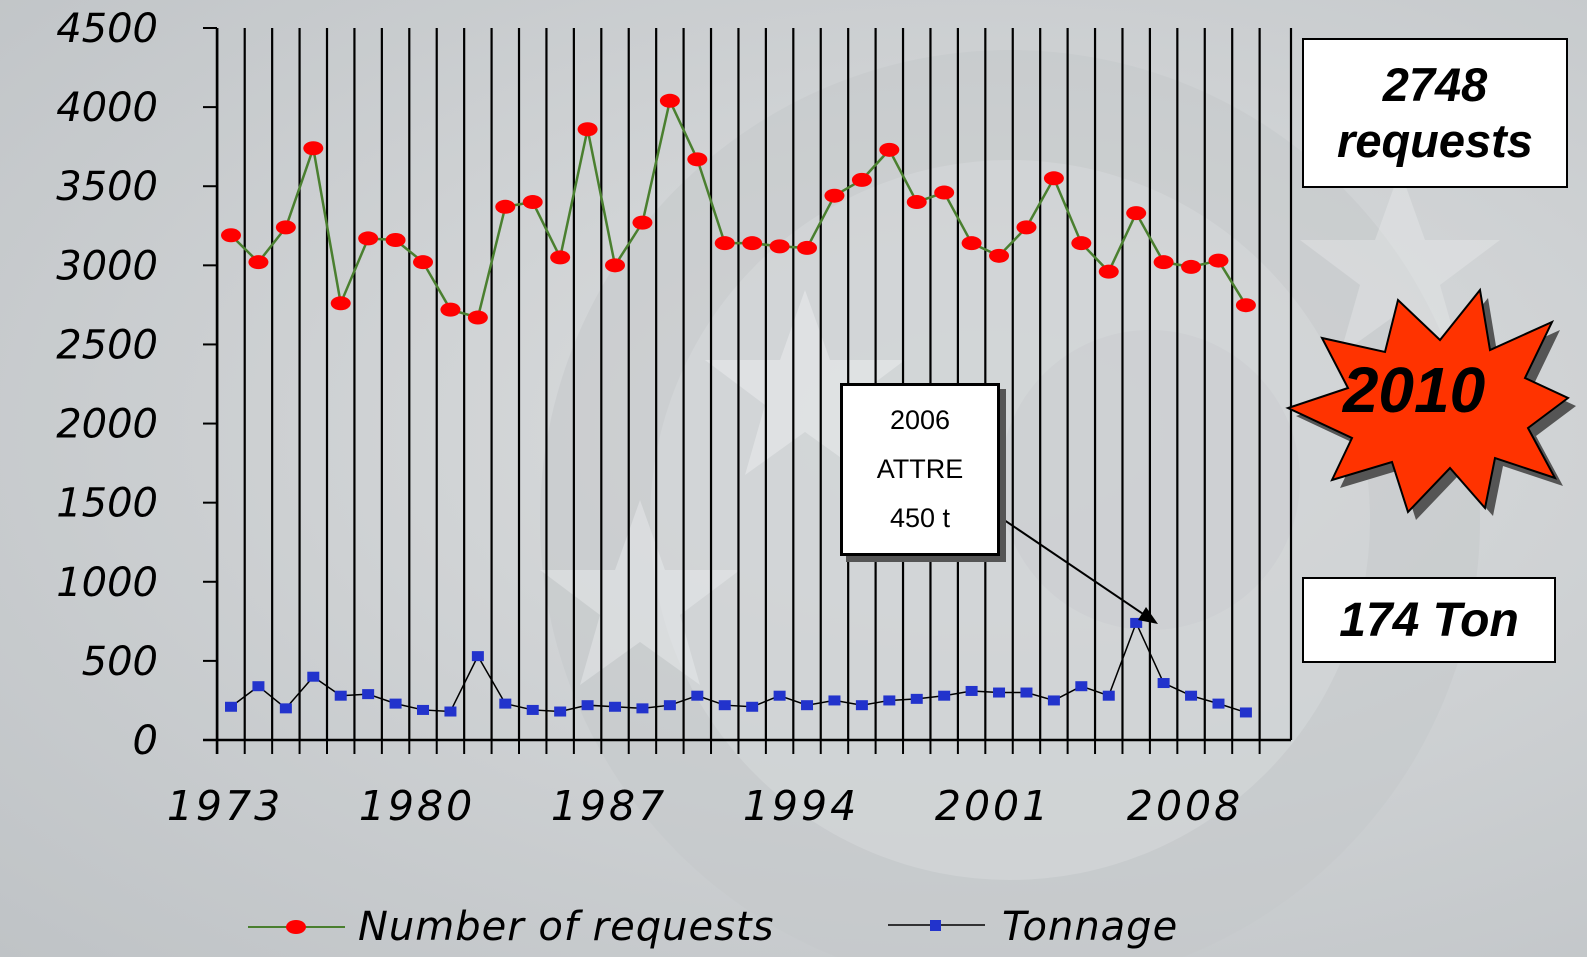 Image resolution: width=1587 pixels, height=957 pixels. Describe the element at coordinates (1090, 927) in the screenshot. I see `legend-tonnage-label: Tonnage` at that location.